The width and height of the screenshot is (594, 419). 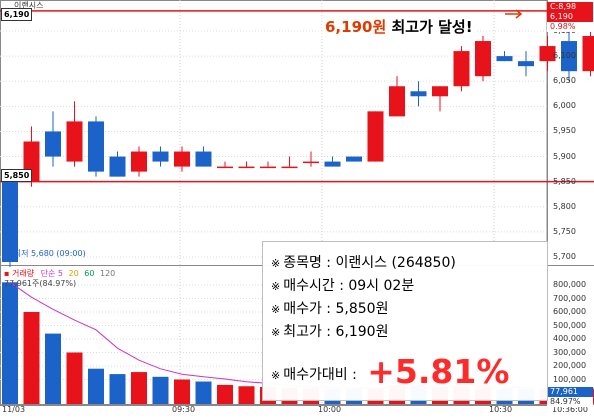 What do you see at coordinates (60, 273) in the screenshot?
I see `volume-legend: ▪ 거래량 단순 5 20 60 120` at bounding box center [60, 273].